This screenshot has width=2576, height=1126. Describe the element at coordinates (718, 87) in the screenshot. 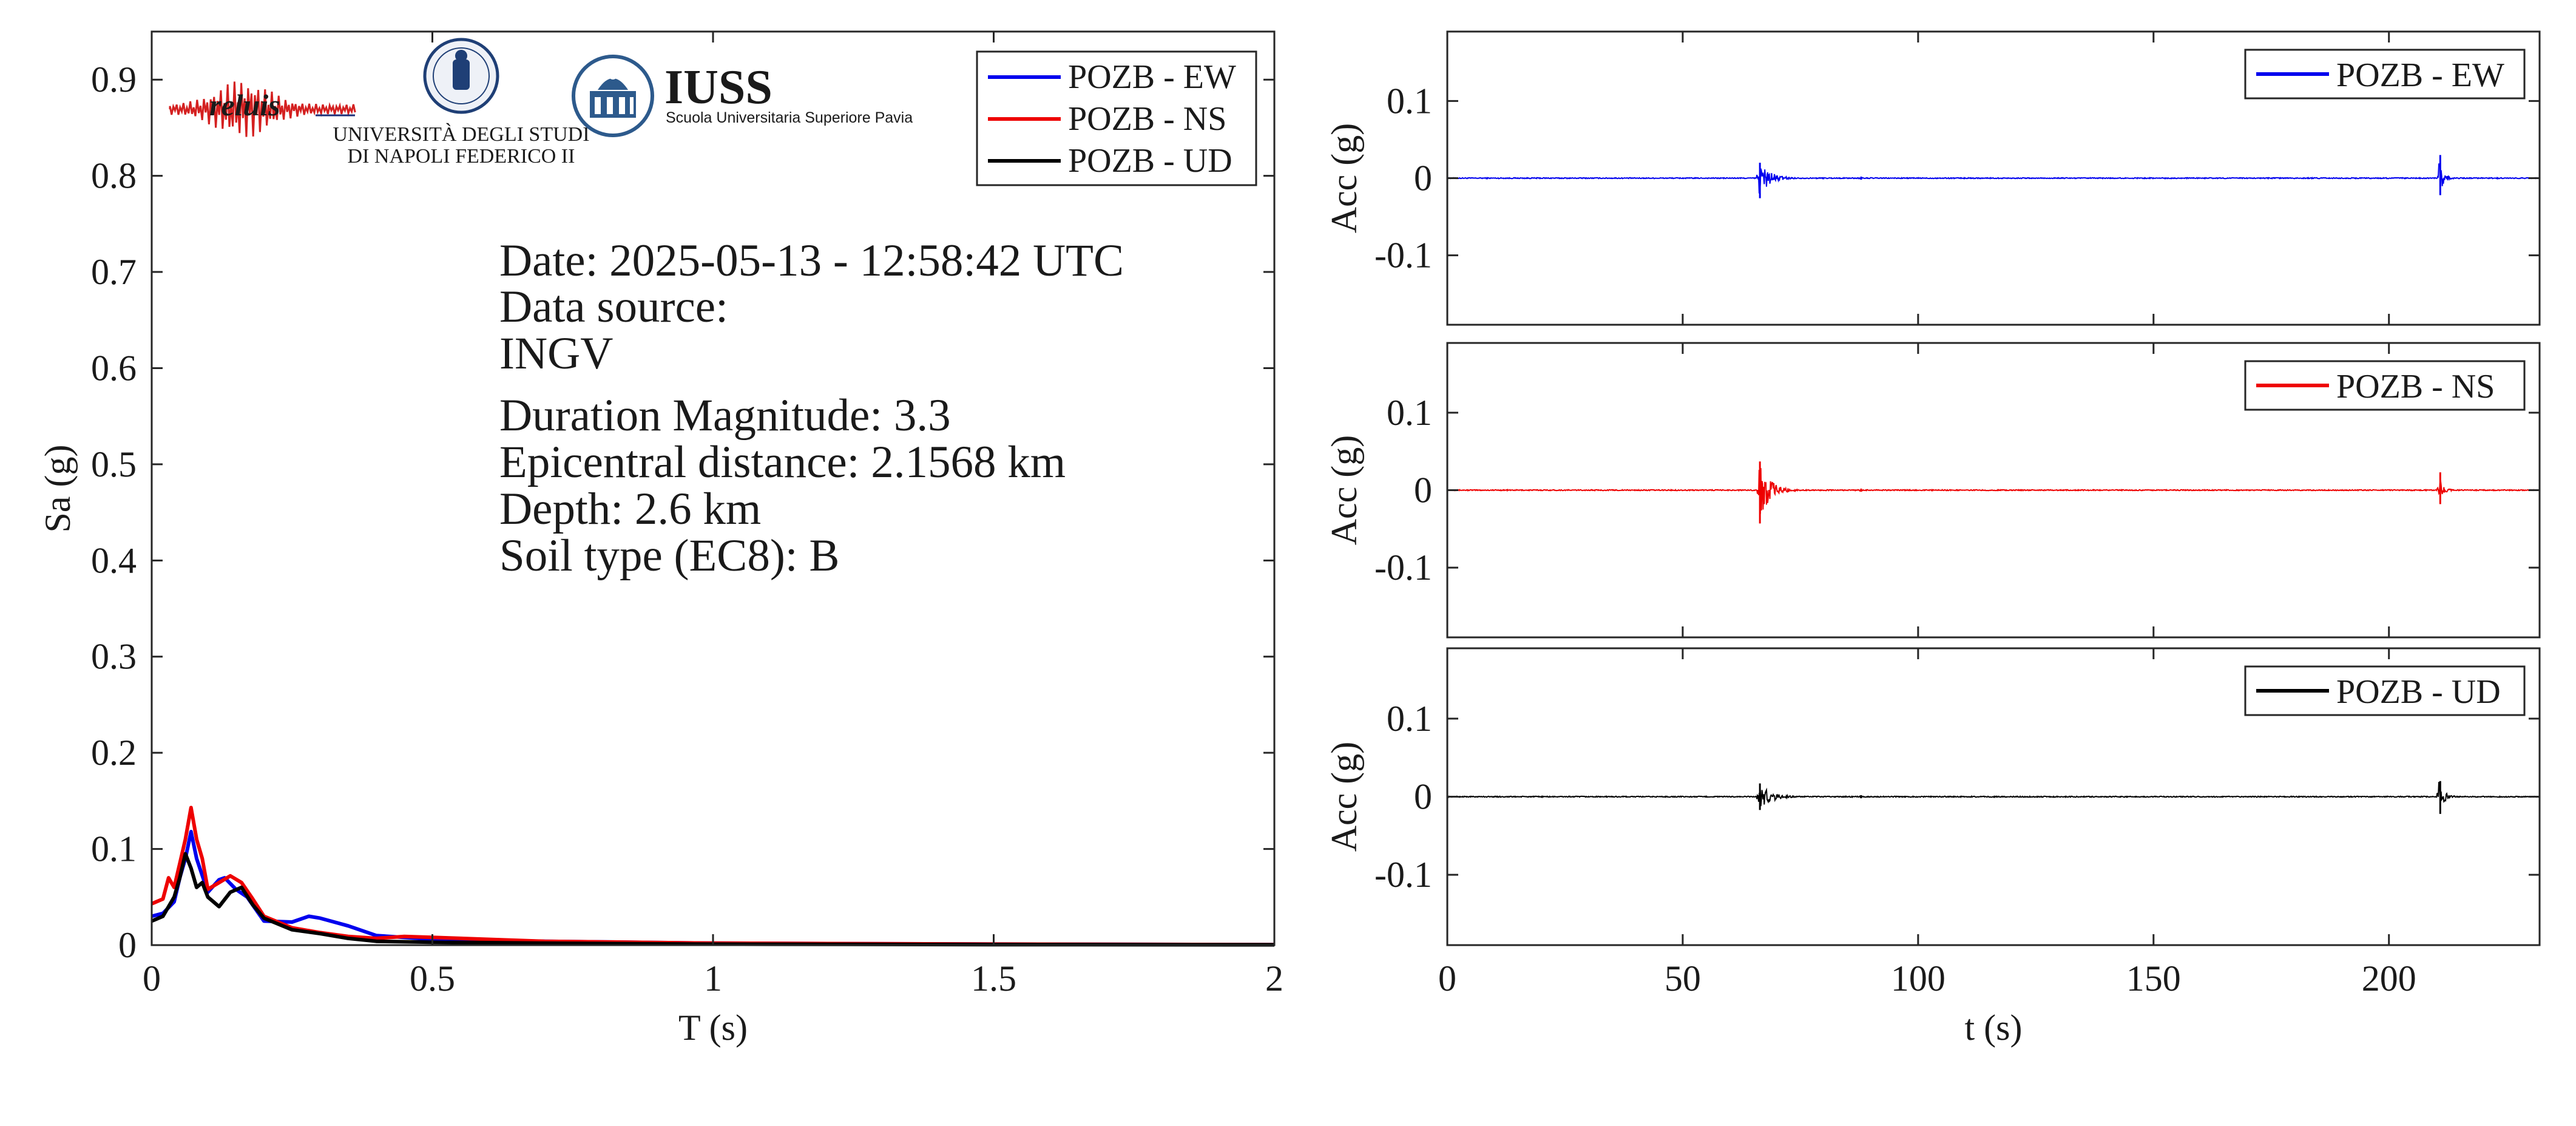

I see `iuss-logo-name: IUSS` at that location.